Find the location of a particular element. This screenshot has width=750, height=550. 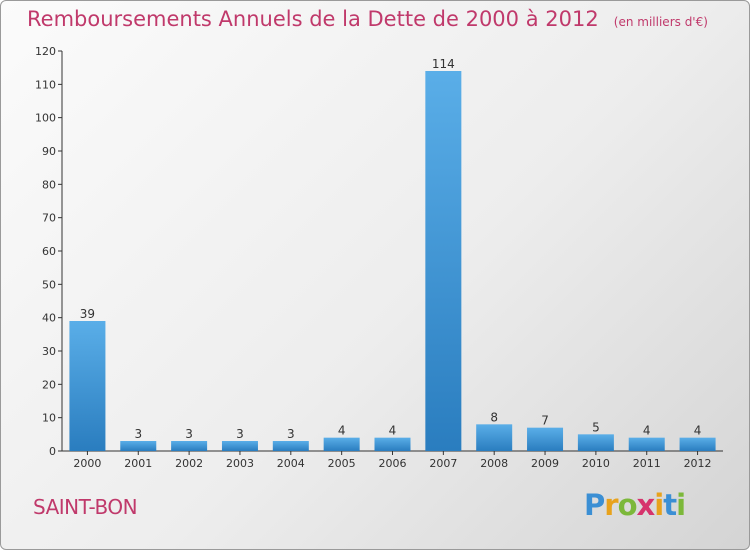

x-tick-label: 2011 is located at coordinates (647, 463).